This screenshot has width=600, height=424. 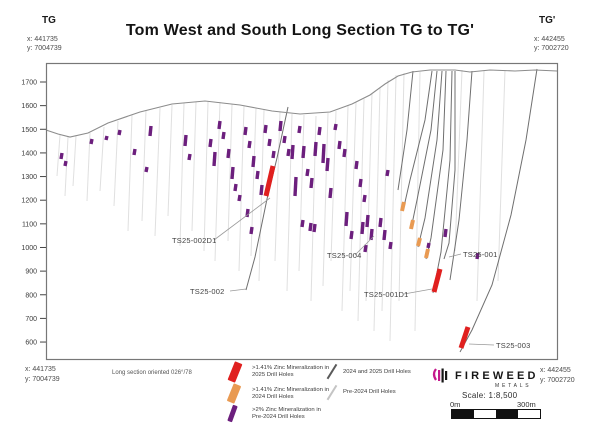 I want to click on scale-bar, so click(x=496, y=414).